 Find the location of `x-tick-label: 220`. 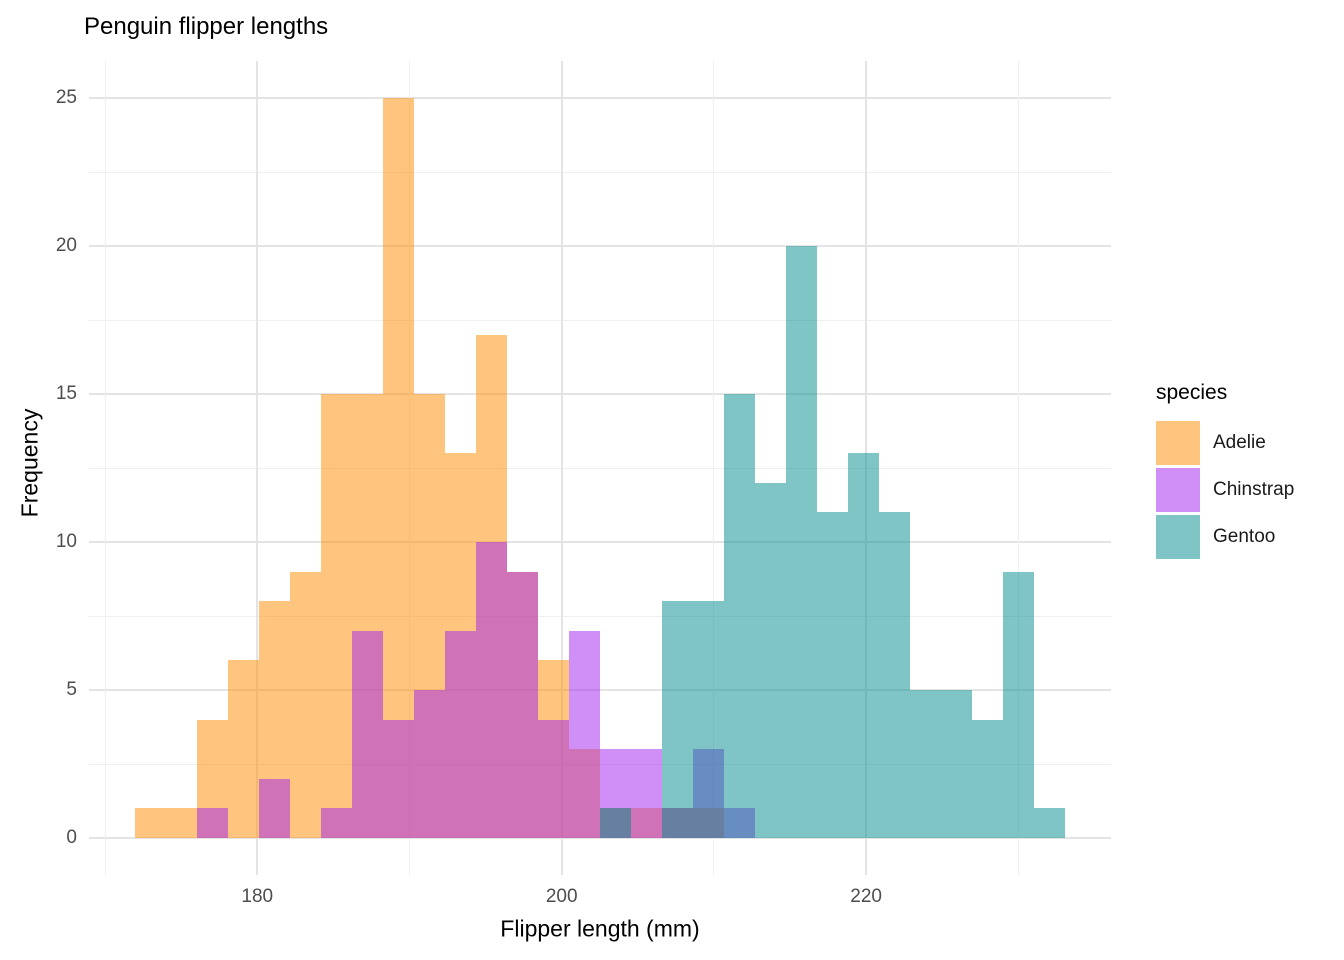

x-tick-label: 220 is located at coordinates (866, 896).